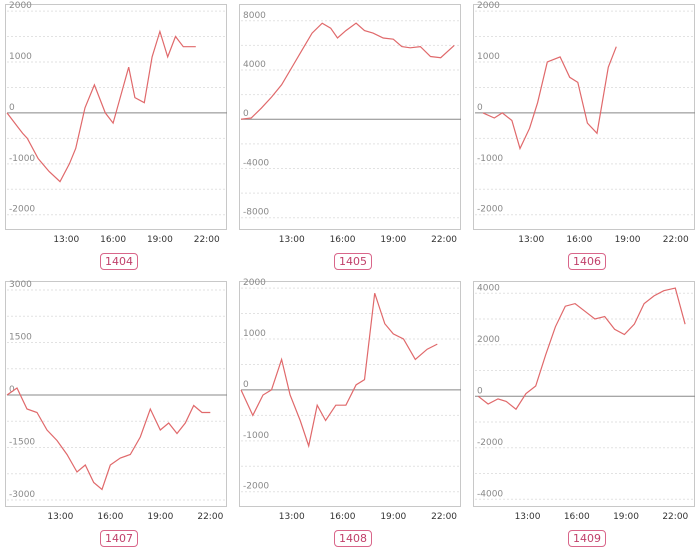  What do you see at coordinates (587, 261) in the screenshot?
I see `chart-label-1406: 1406` at bounding box center [587, 261].